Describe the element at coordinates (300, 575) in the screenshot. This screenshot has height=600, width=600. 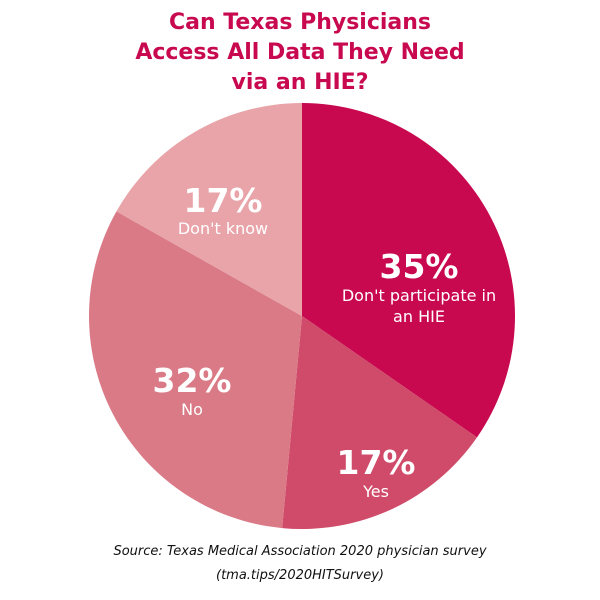
I see `source-line-2: (tma.tips/2020HITSurvey)` at that location.